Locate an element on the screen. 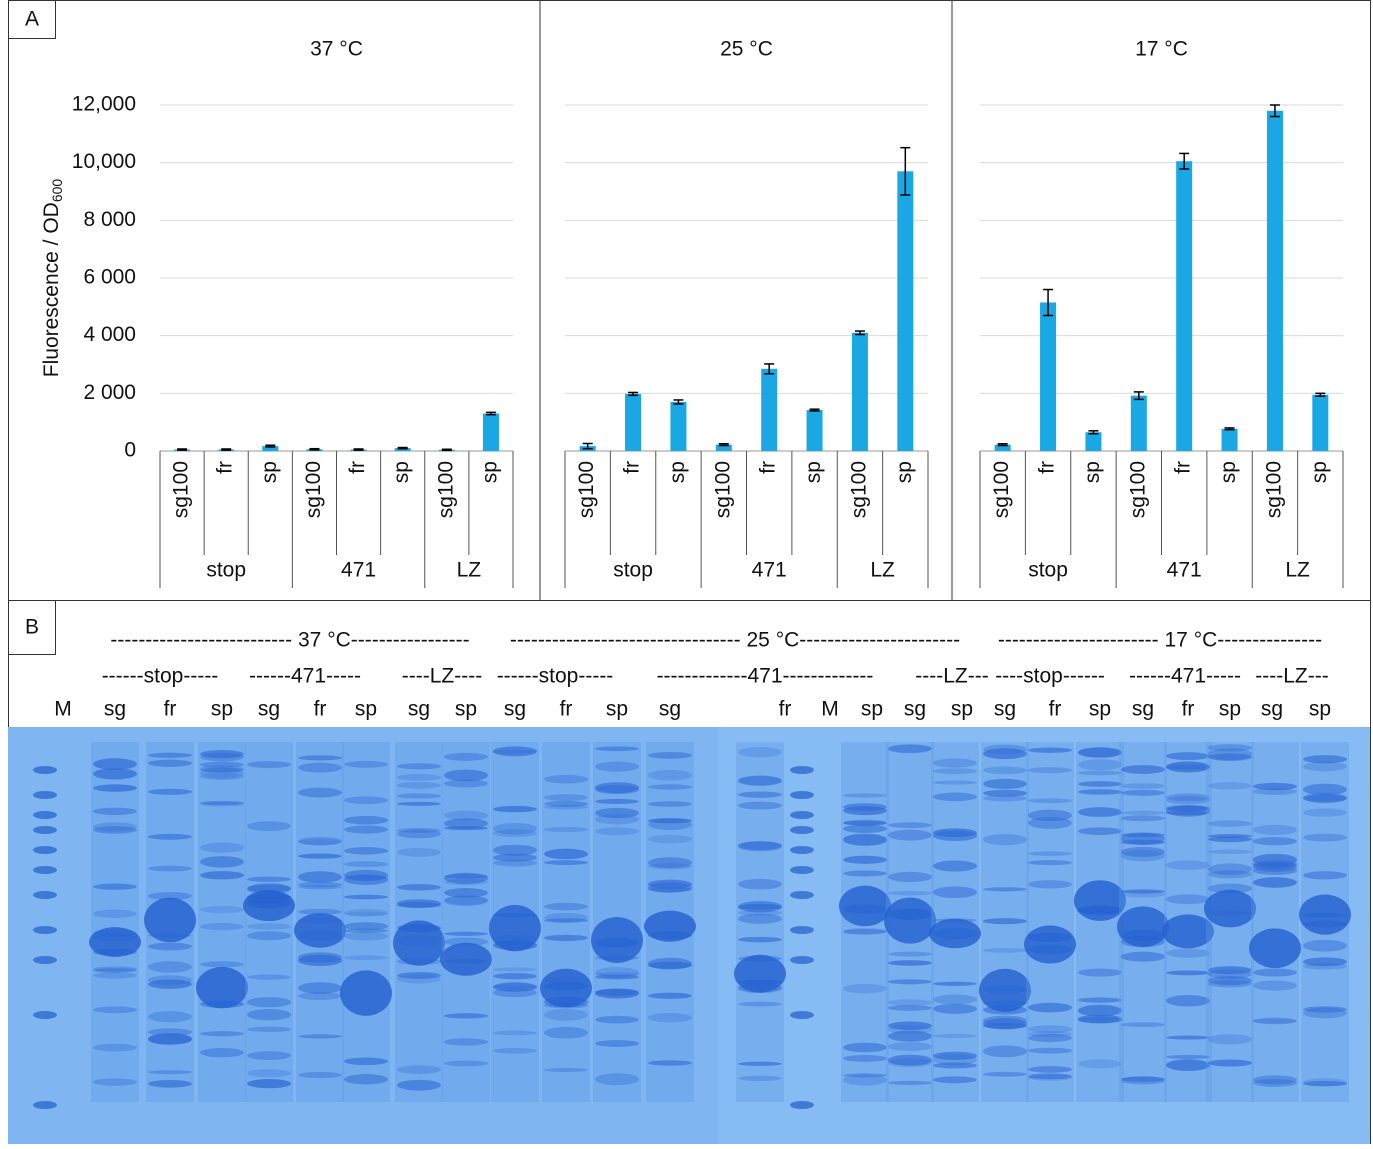  y-tick-label: 0 is located at coordinates (130, 450).